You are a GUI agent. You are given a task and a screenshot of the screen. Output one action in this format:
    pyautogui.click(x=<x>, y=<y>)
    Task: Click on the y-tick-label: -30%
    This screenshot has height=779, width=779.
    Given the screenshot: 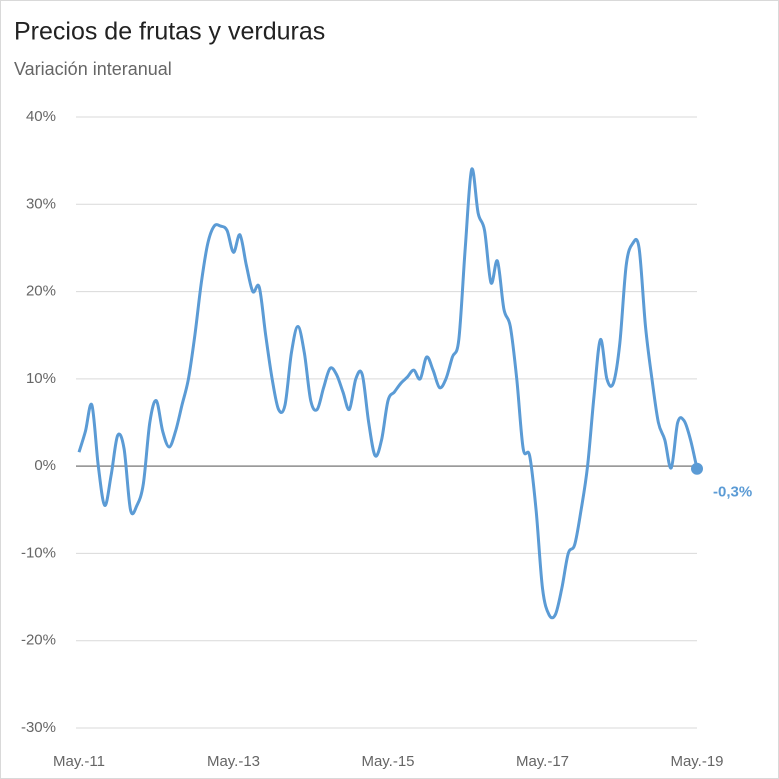 What is the action you would take?
    pyautogui.click(x=38, y=727)
    